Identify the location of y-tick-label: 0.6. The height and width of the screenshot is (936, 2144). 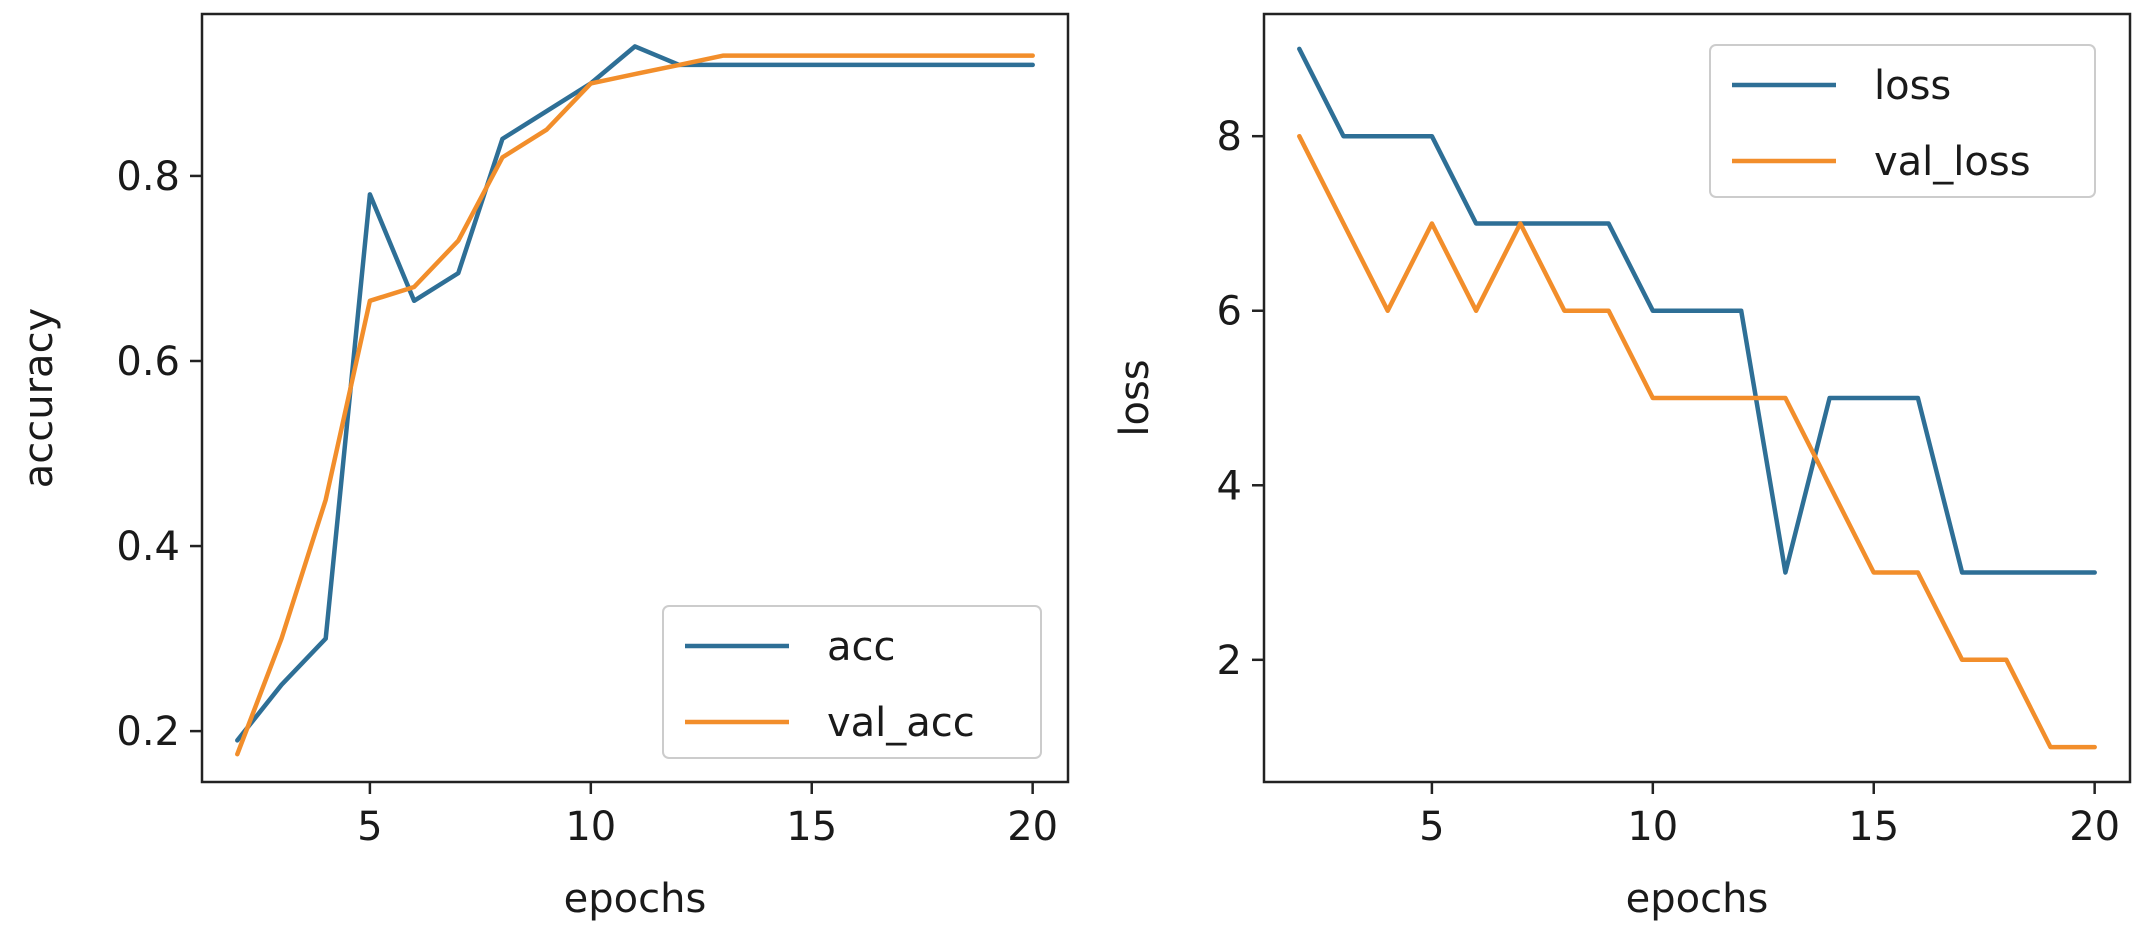
(148, 362).